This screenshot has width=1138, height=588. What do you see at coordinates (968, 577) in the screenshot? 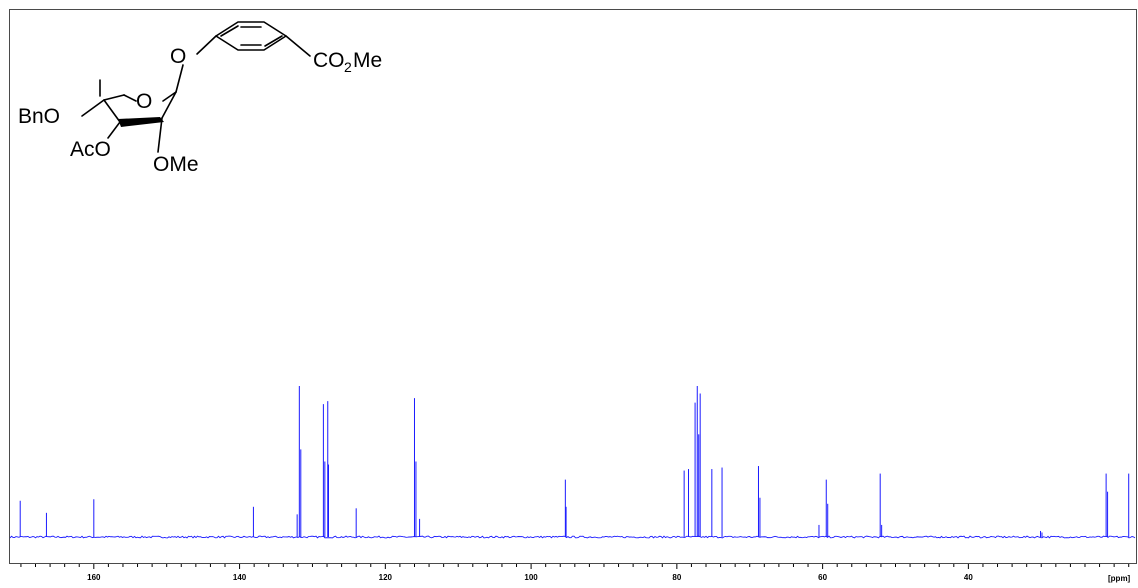
I see `x-tick-label: 40` at bounding box center [968, 577].